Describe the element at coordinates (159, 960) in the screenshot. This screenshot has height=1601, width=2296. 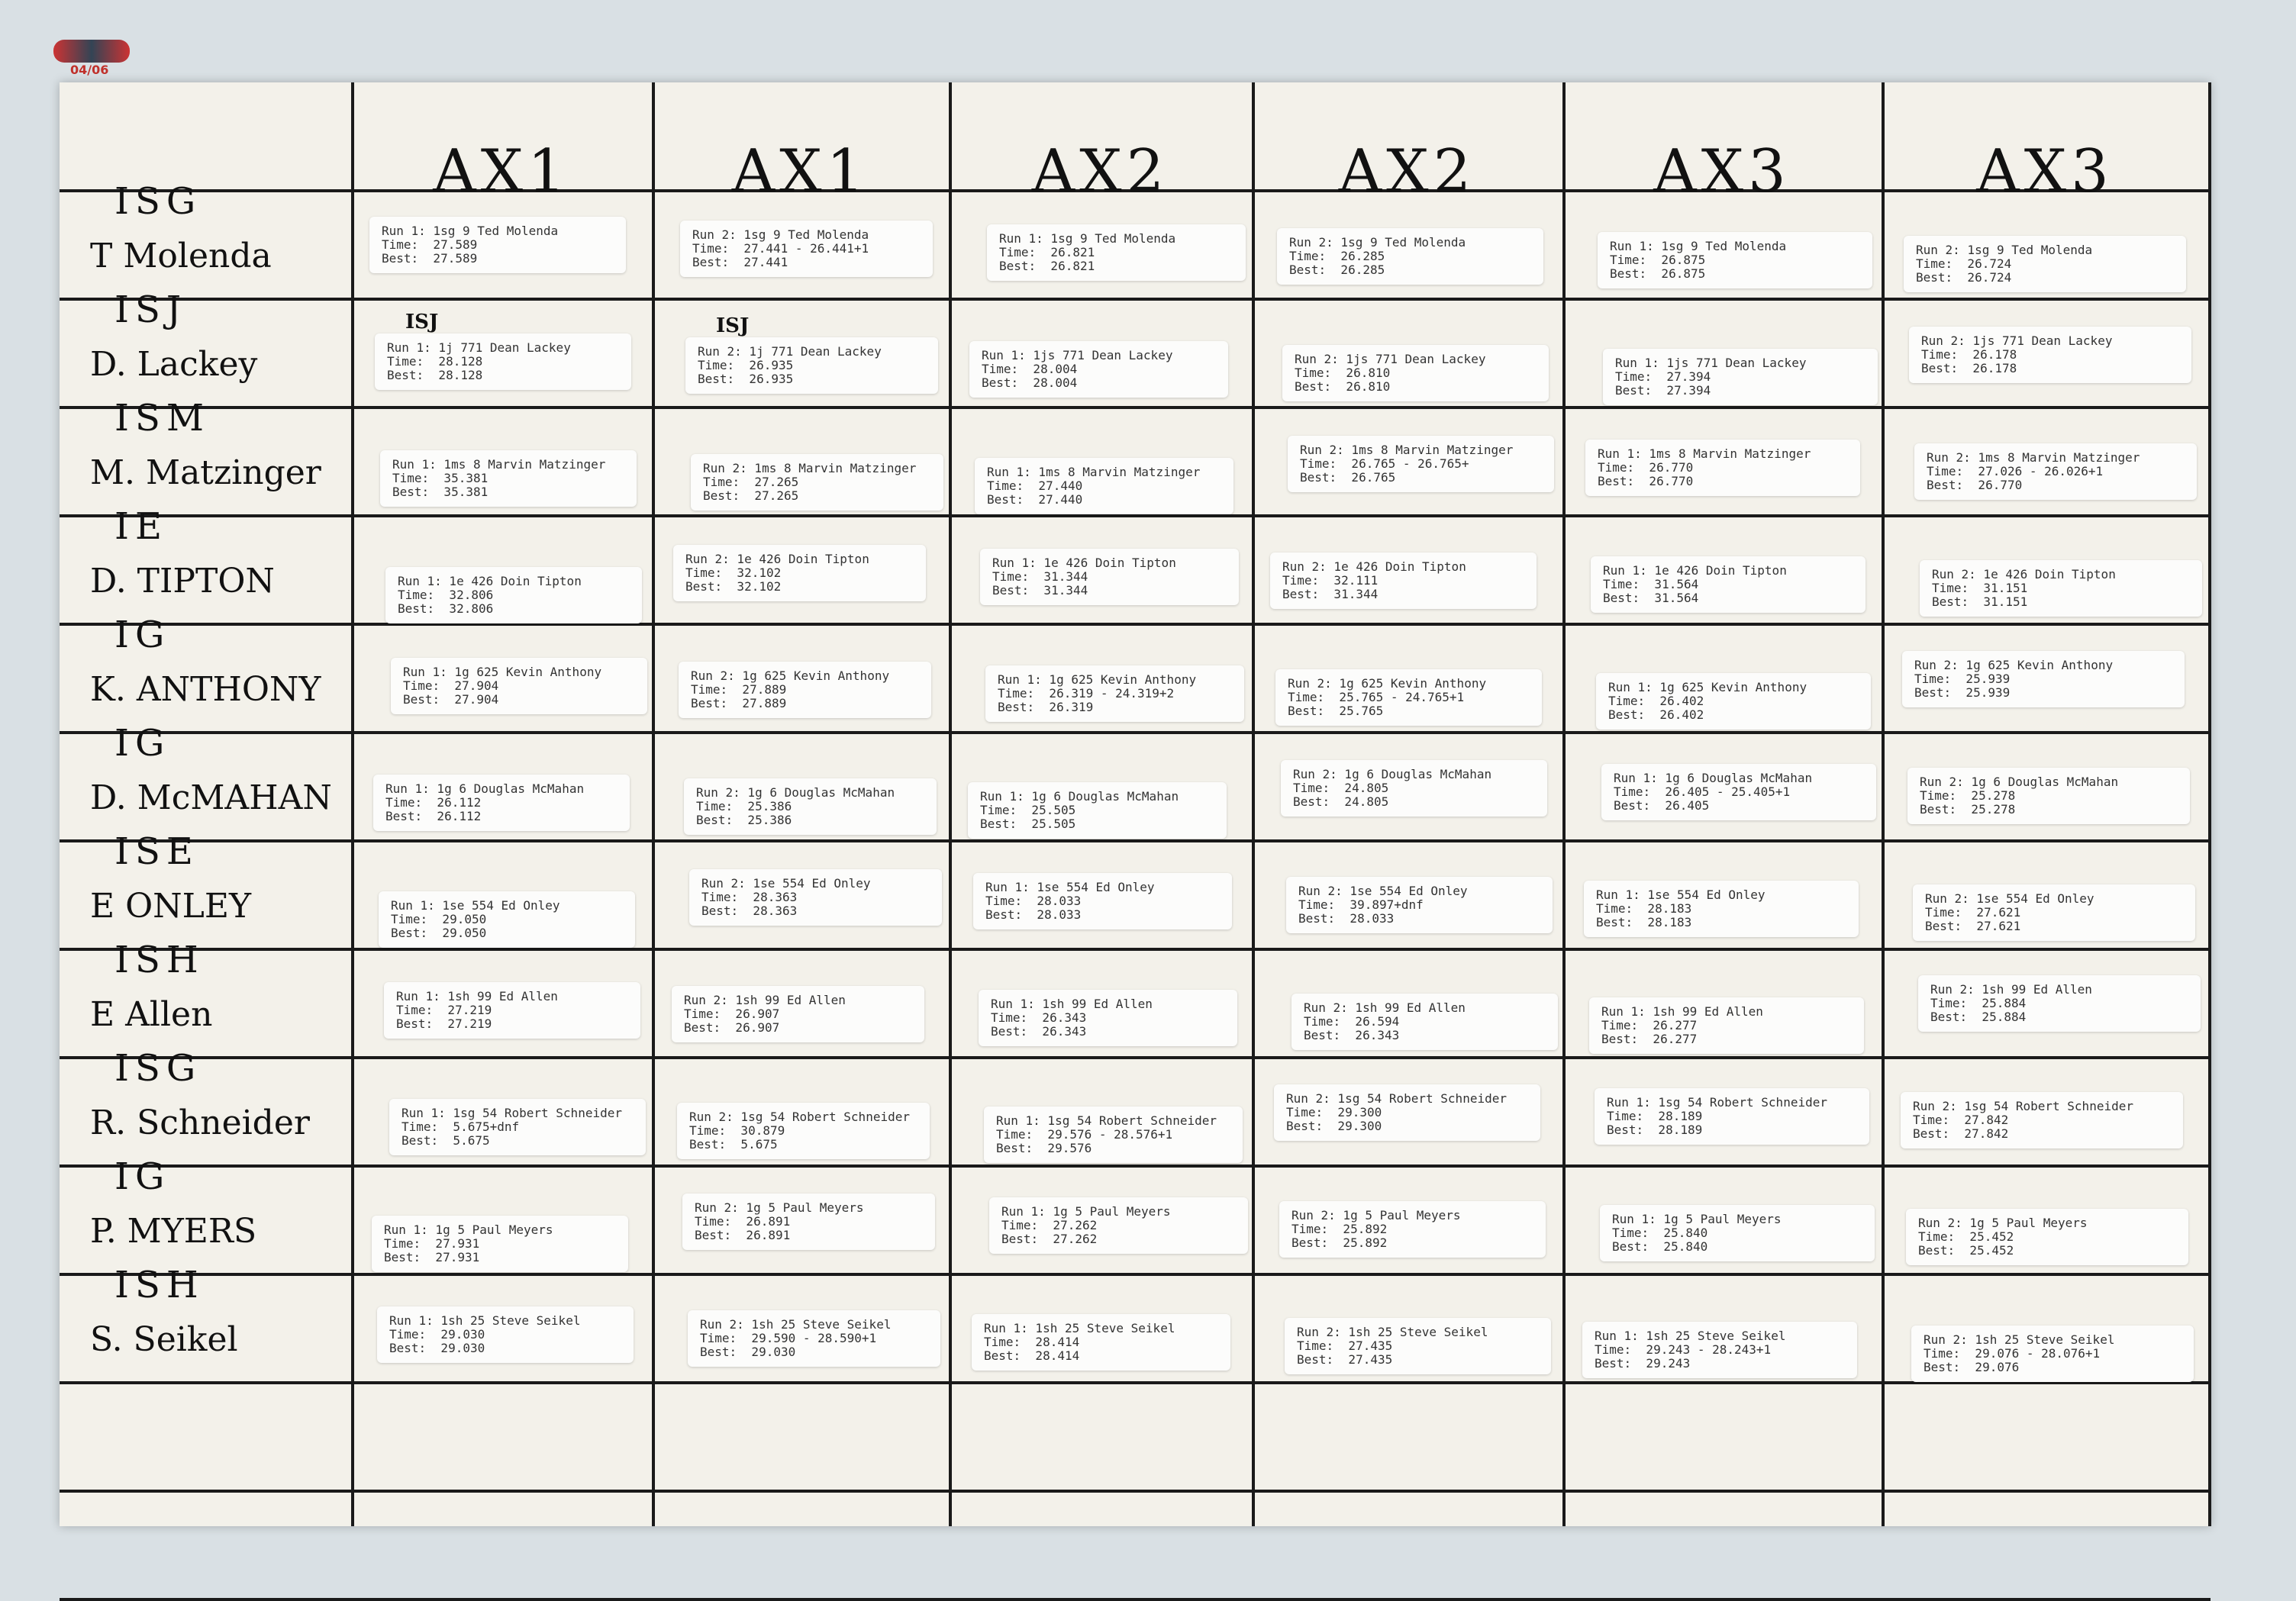
I see `class-label: ISH` at that location.